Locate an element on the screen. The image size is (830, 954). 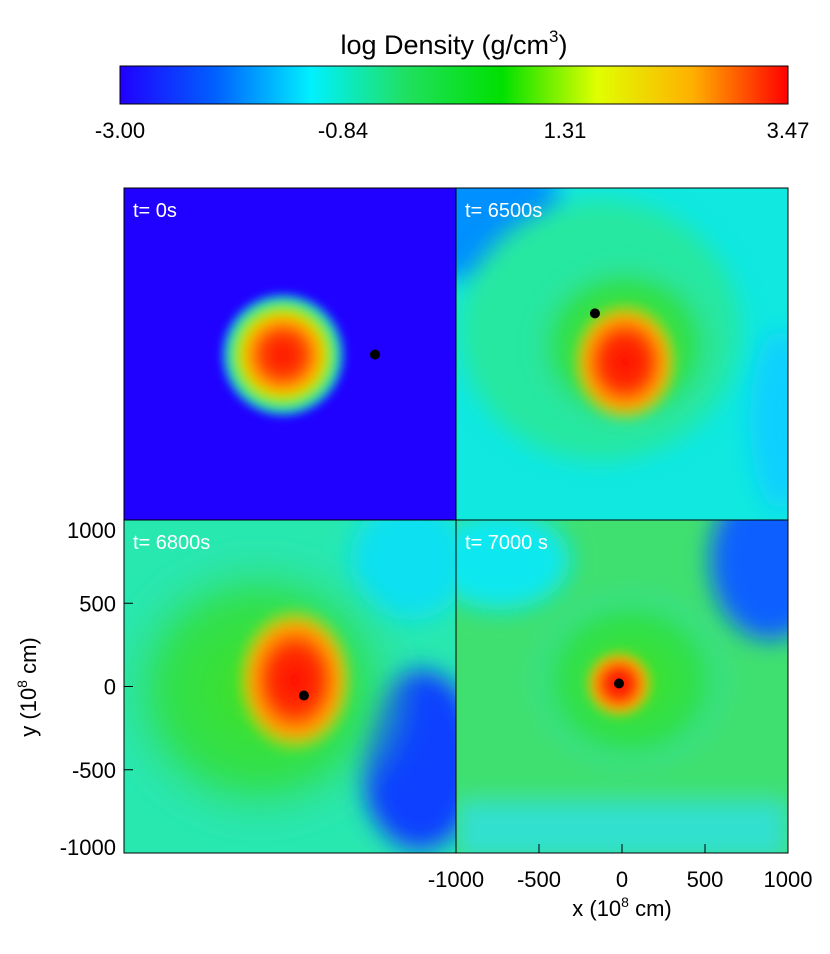
y-tick-label: -1000 is located at coordinates (88, 847).